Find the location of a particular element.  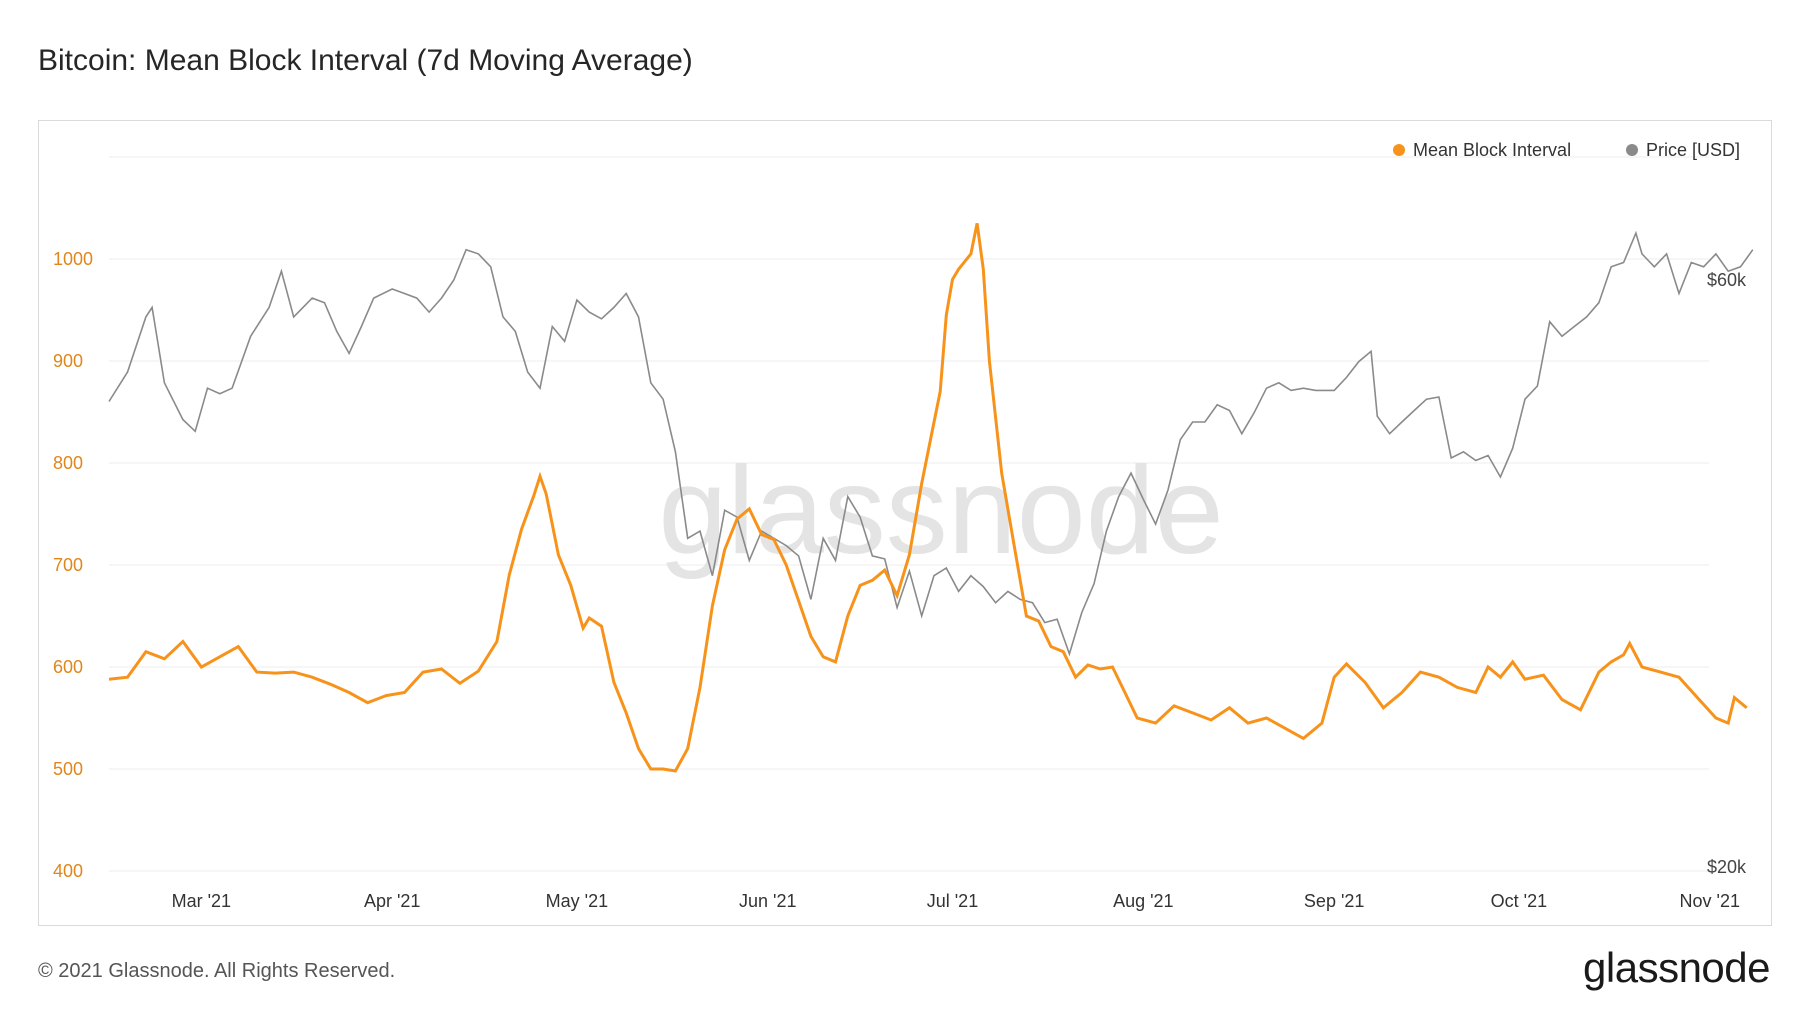

x-axis-tick-label: Jun '21 is located at coordinates (767, 901).